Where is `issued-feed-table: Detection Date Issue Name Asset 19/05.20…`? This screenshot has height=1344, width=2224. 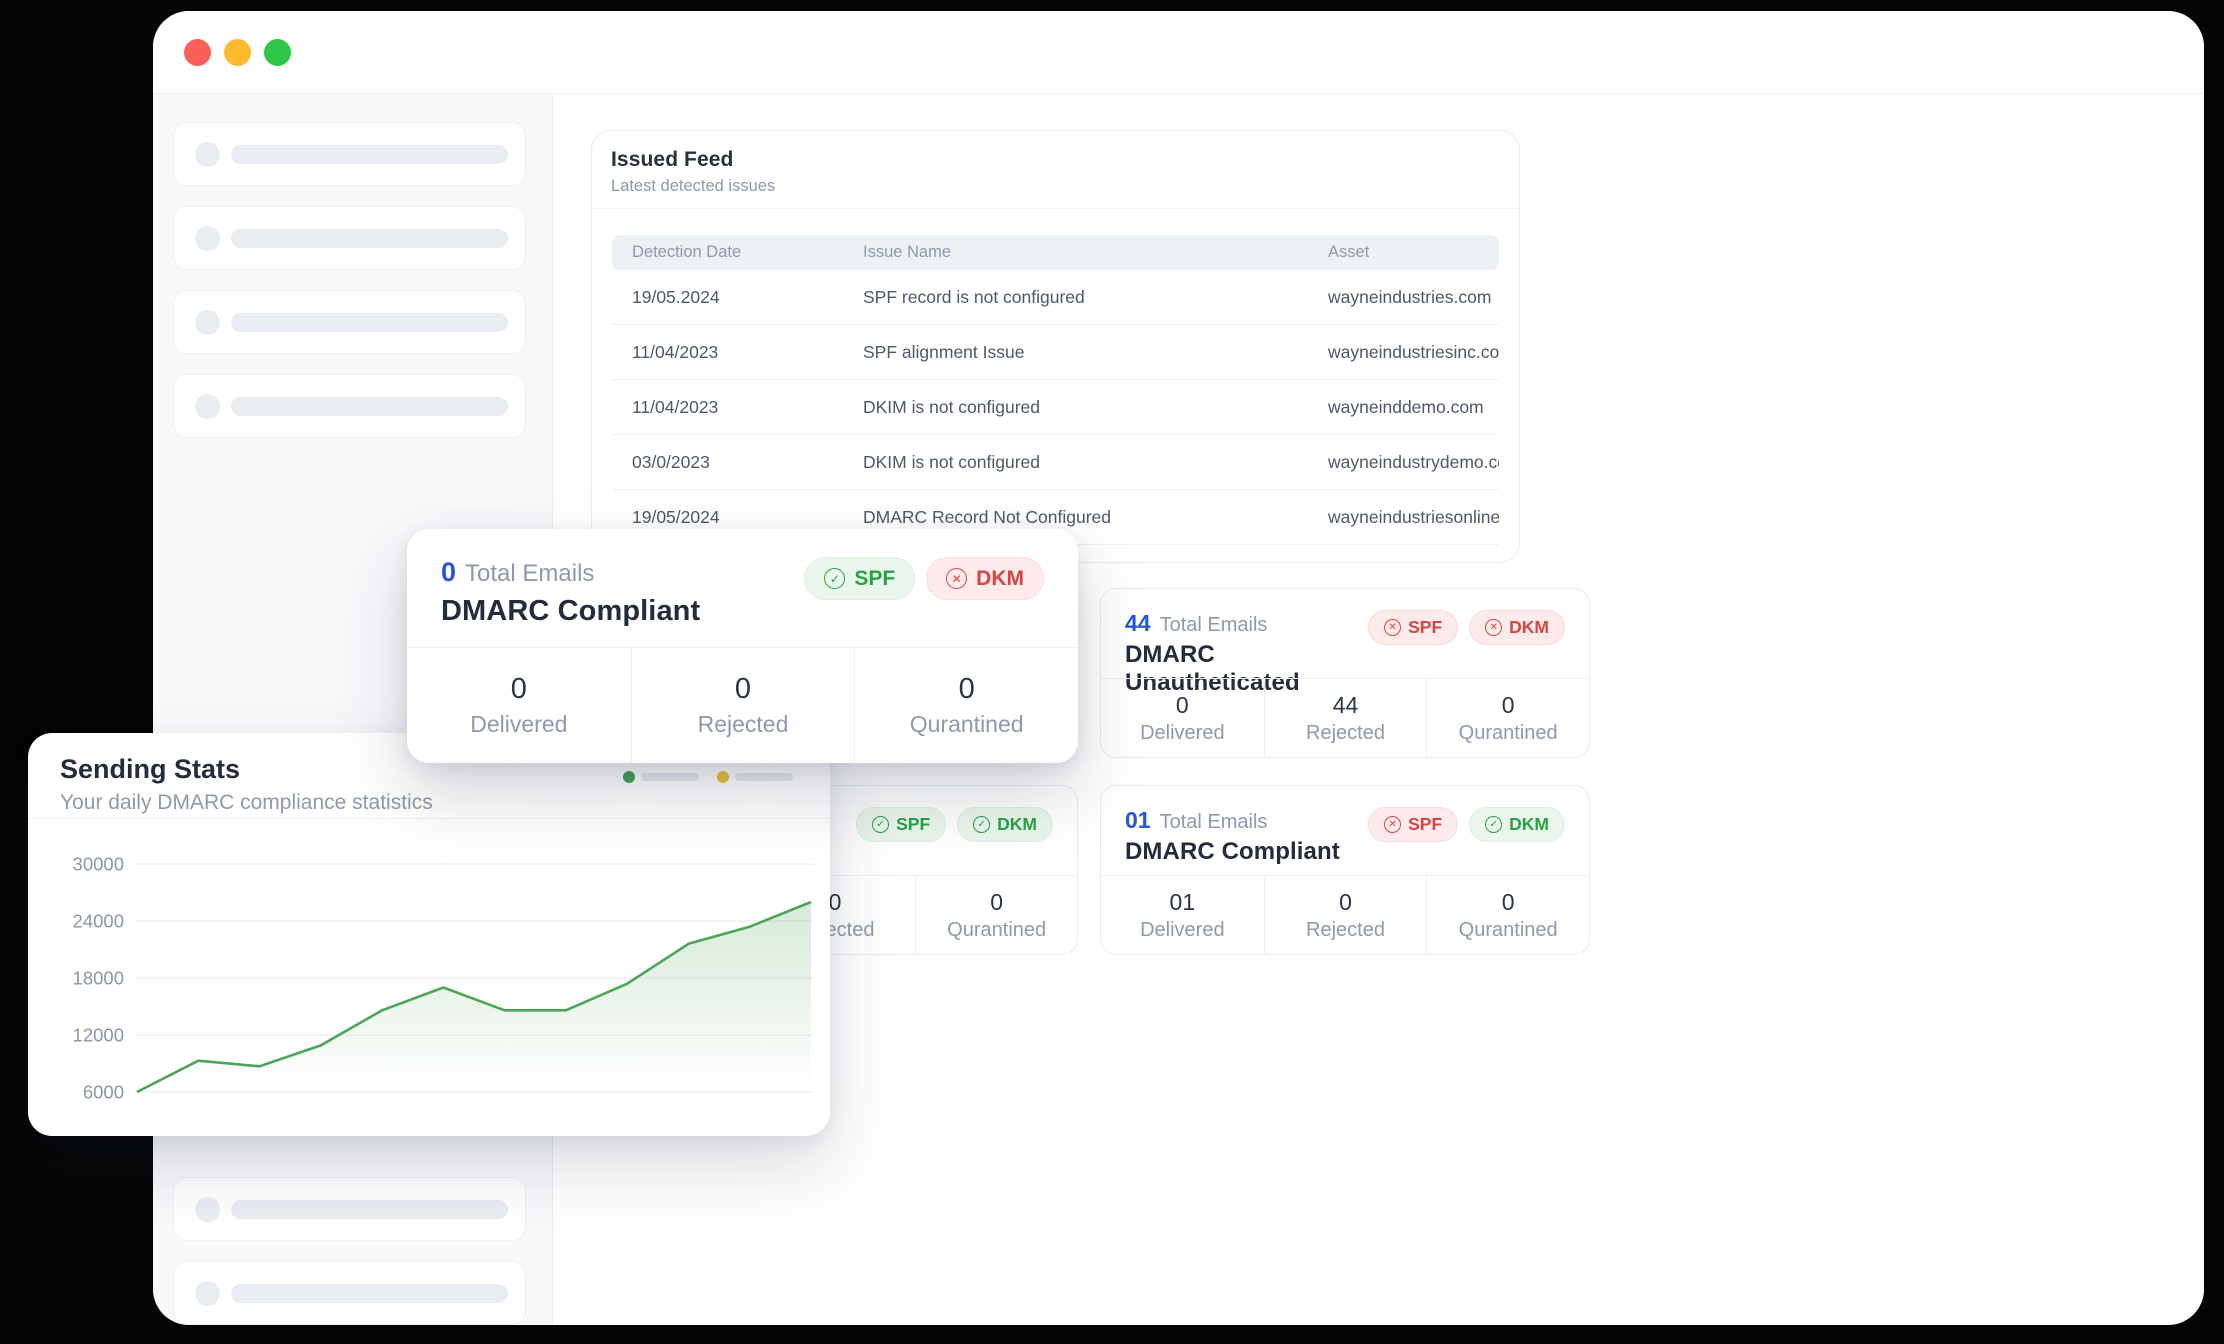 issued-feed-table: Detection Date Issue Name Asset 19/05.20… is located at coordinates (1055, 390).